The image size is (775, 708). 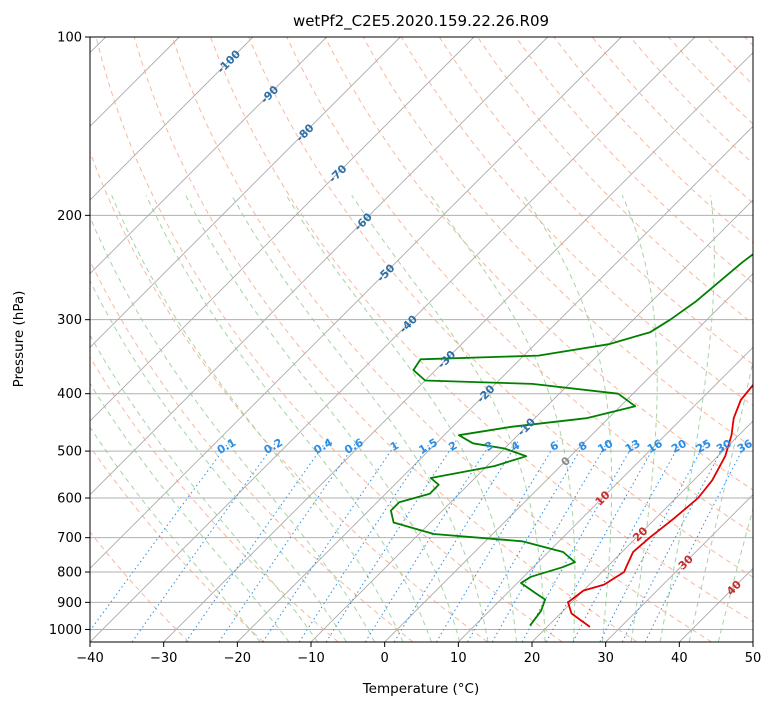 What do you see at coordinates (69, 538) in the screenshot?
I see `y-tick-label: 700` at bounding box center [69, 538].